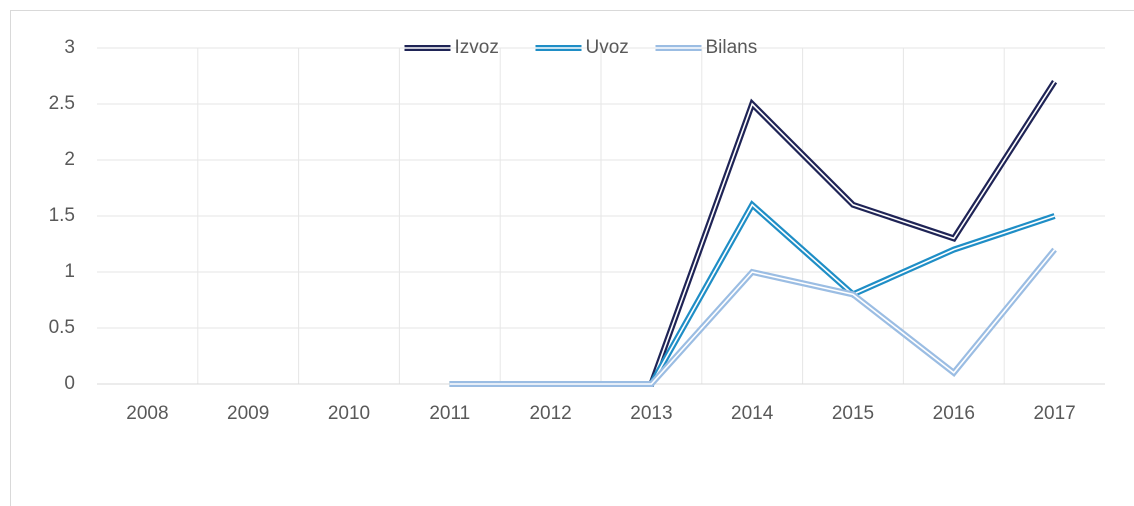 The height and width of the screenshot is (506, 1134). Describe the element at coordinates (62, 327) in the screenshot. I see `y-tick-label: 0.5` at that location.